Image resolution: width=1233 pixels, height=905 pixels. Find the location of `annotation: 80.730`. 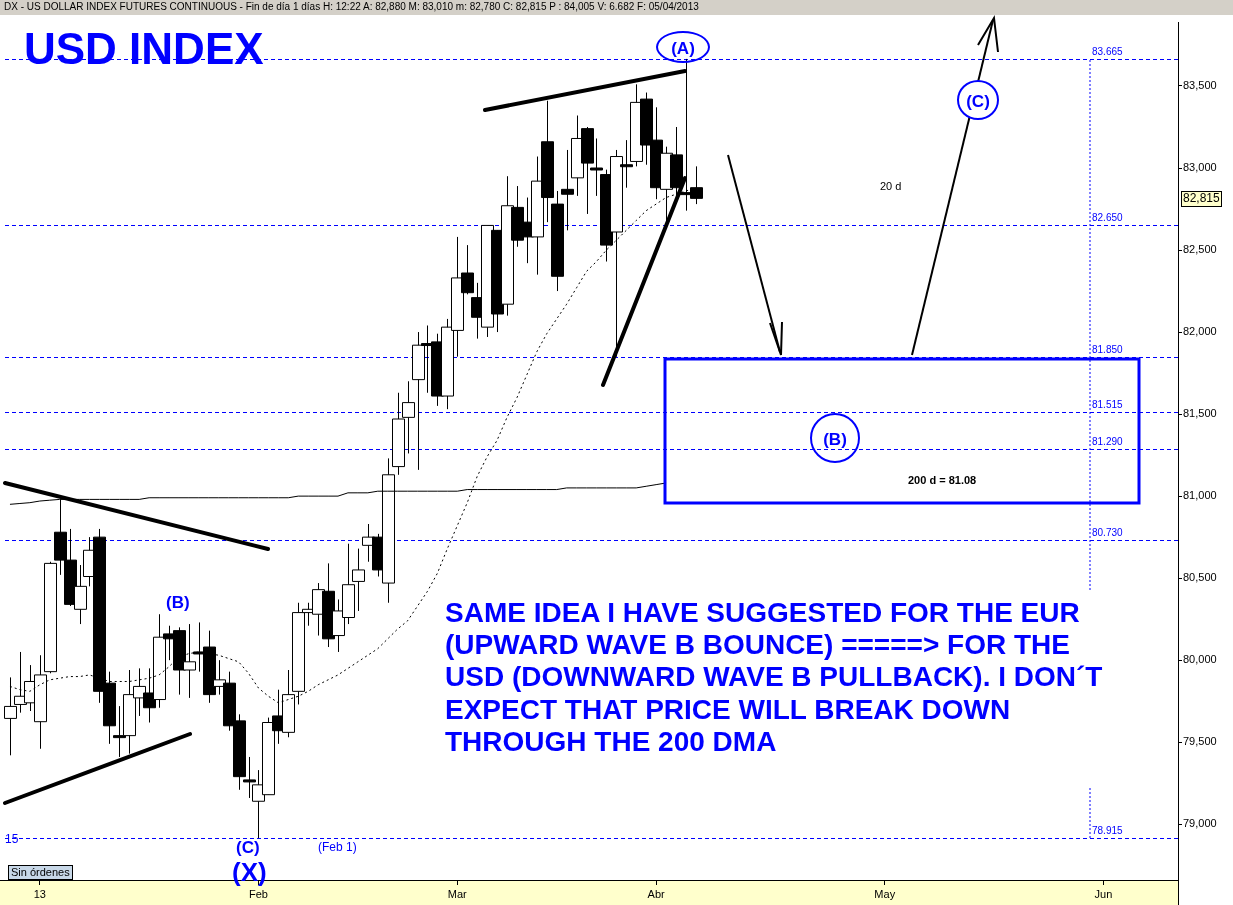

annotation: 80.730 is located at coordinates (1108, 533).